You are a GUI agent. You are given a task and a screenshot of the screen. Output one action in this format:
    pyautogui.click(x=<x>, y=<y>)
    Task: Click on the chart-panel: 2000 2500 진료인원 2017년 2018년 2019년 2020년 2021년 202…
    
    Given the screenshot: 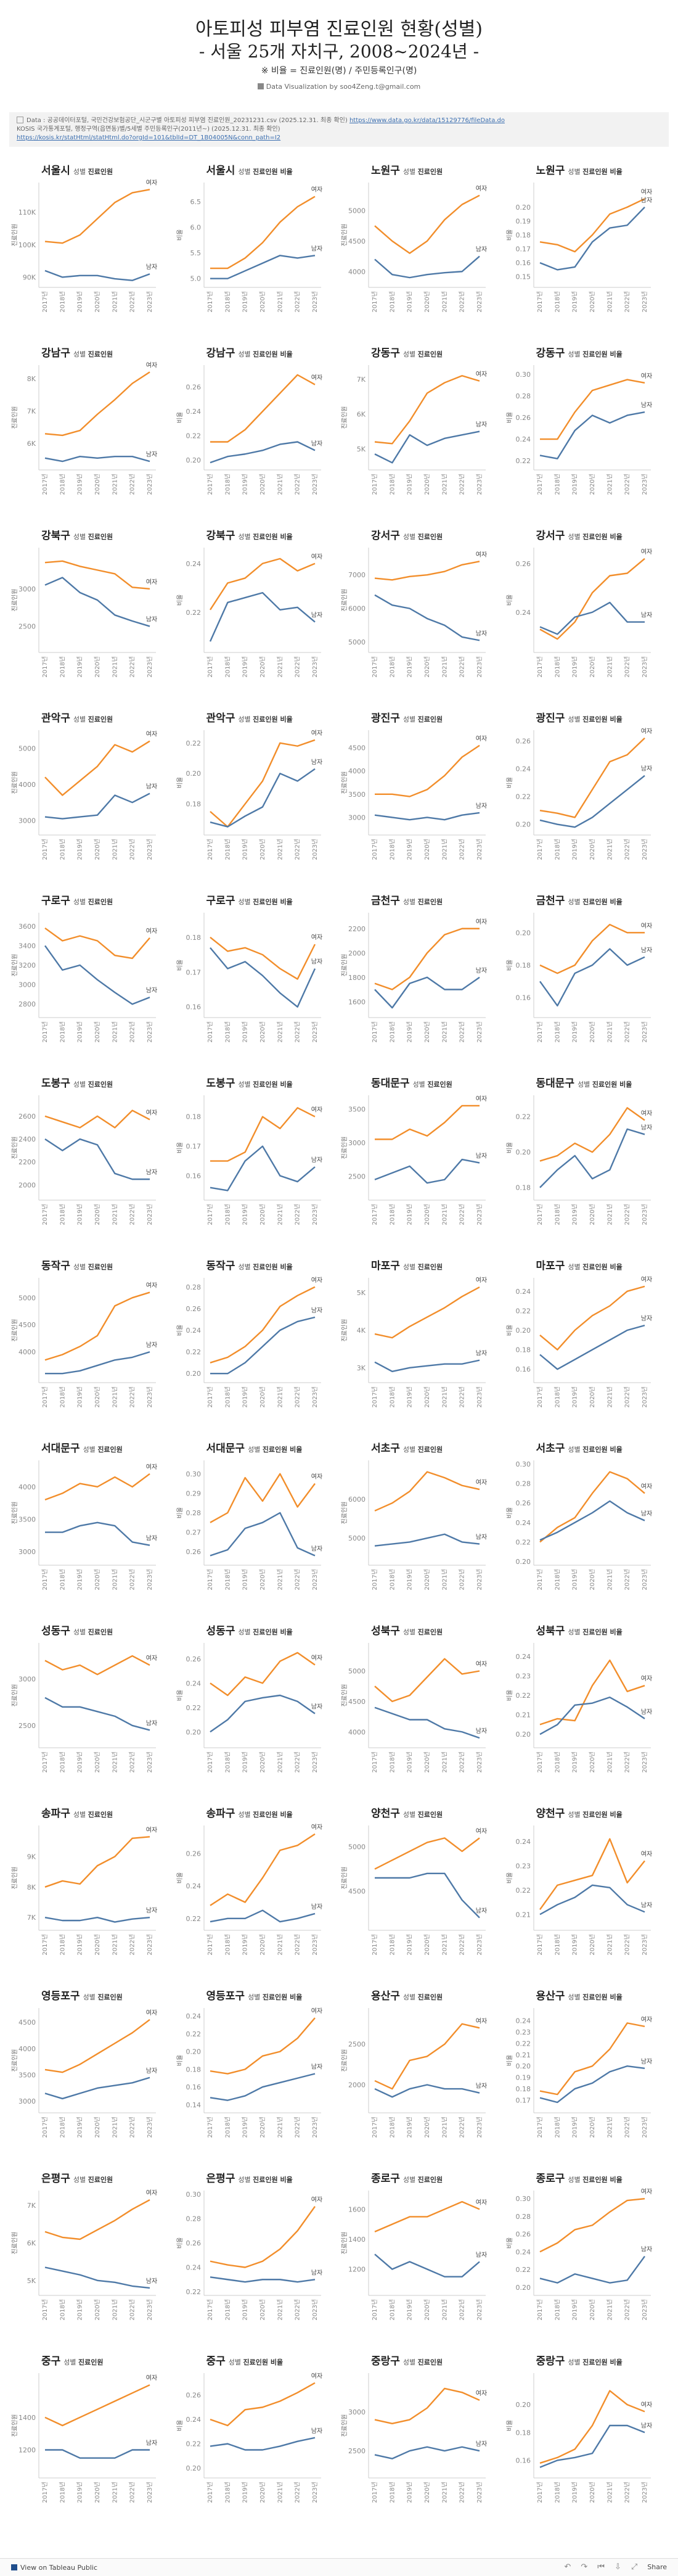 What is the action you would take?
    pyautogui.click(x=421, y=2071)
    